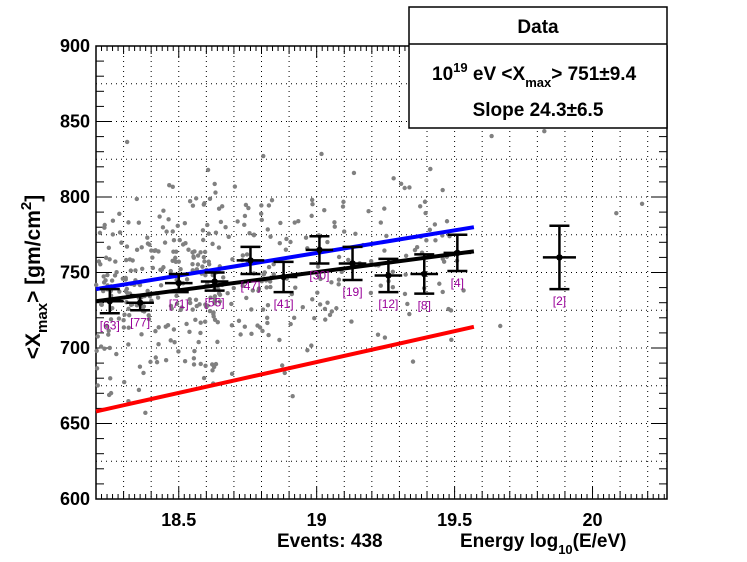 The height and width of the screenshot is (562, 747). I want to click on count-label: [4], so click(457, 283).